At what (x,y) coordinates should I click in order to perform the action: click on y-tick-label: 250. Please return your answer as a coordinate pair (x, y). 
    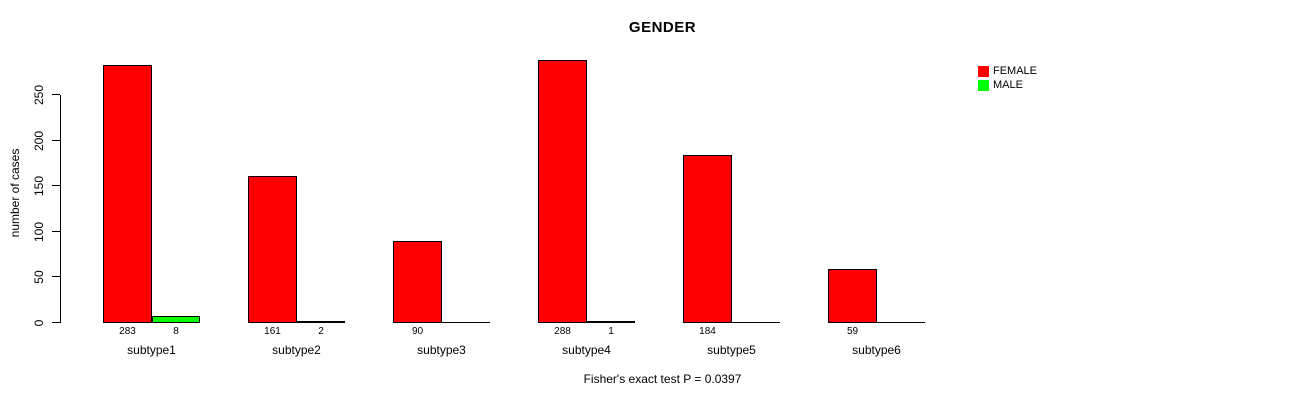
    Looking at the image, I should click on (39, 95).